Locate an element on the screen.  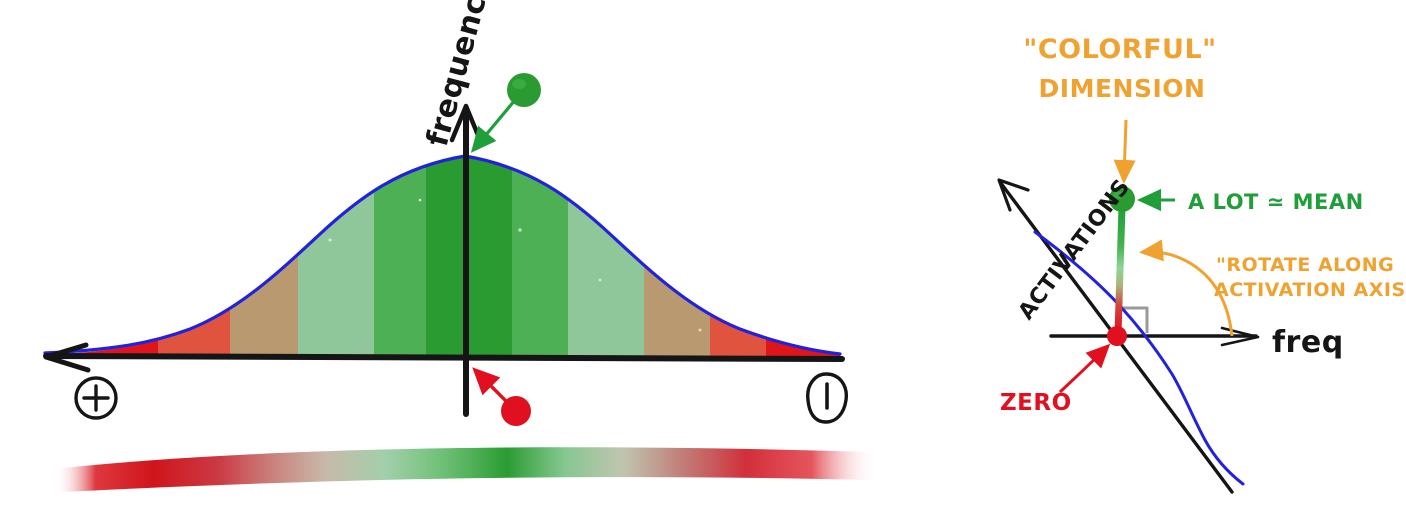
zero-dot is located at coordinates (1117, 336).